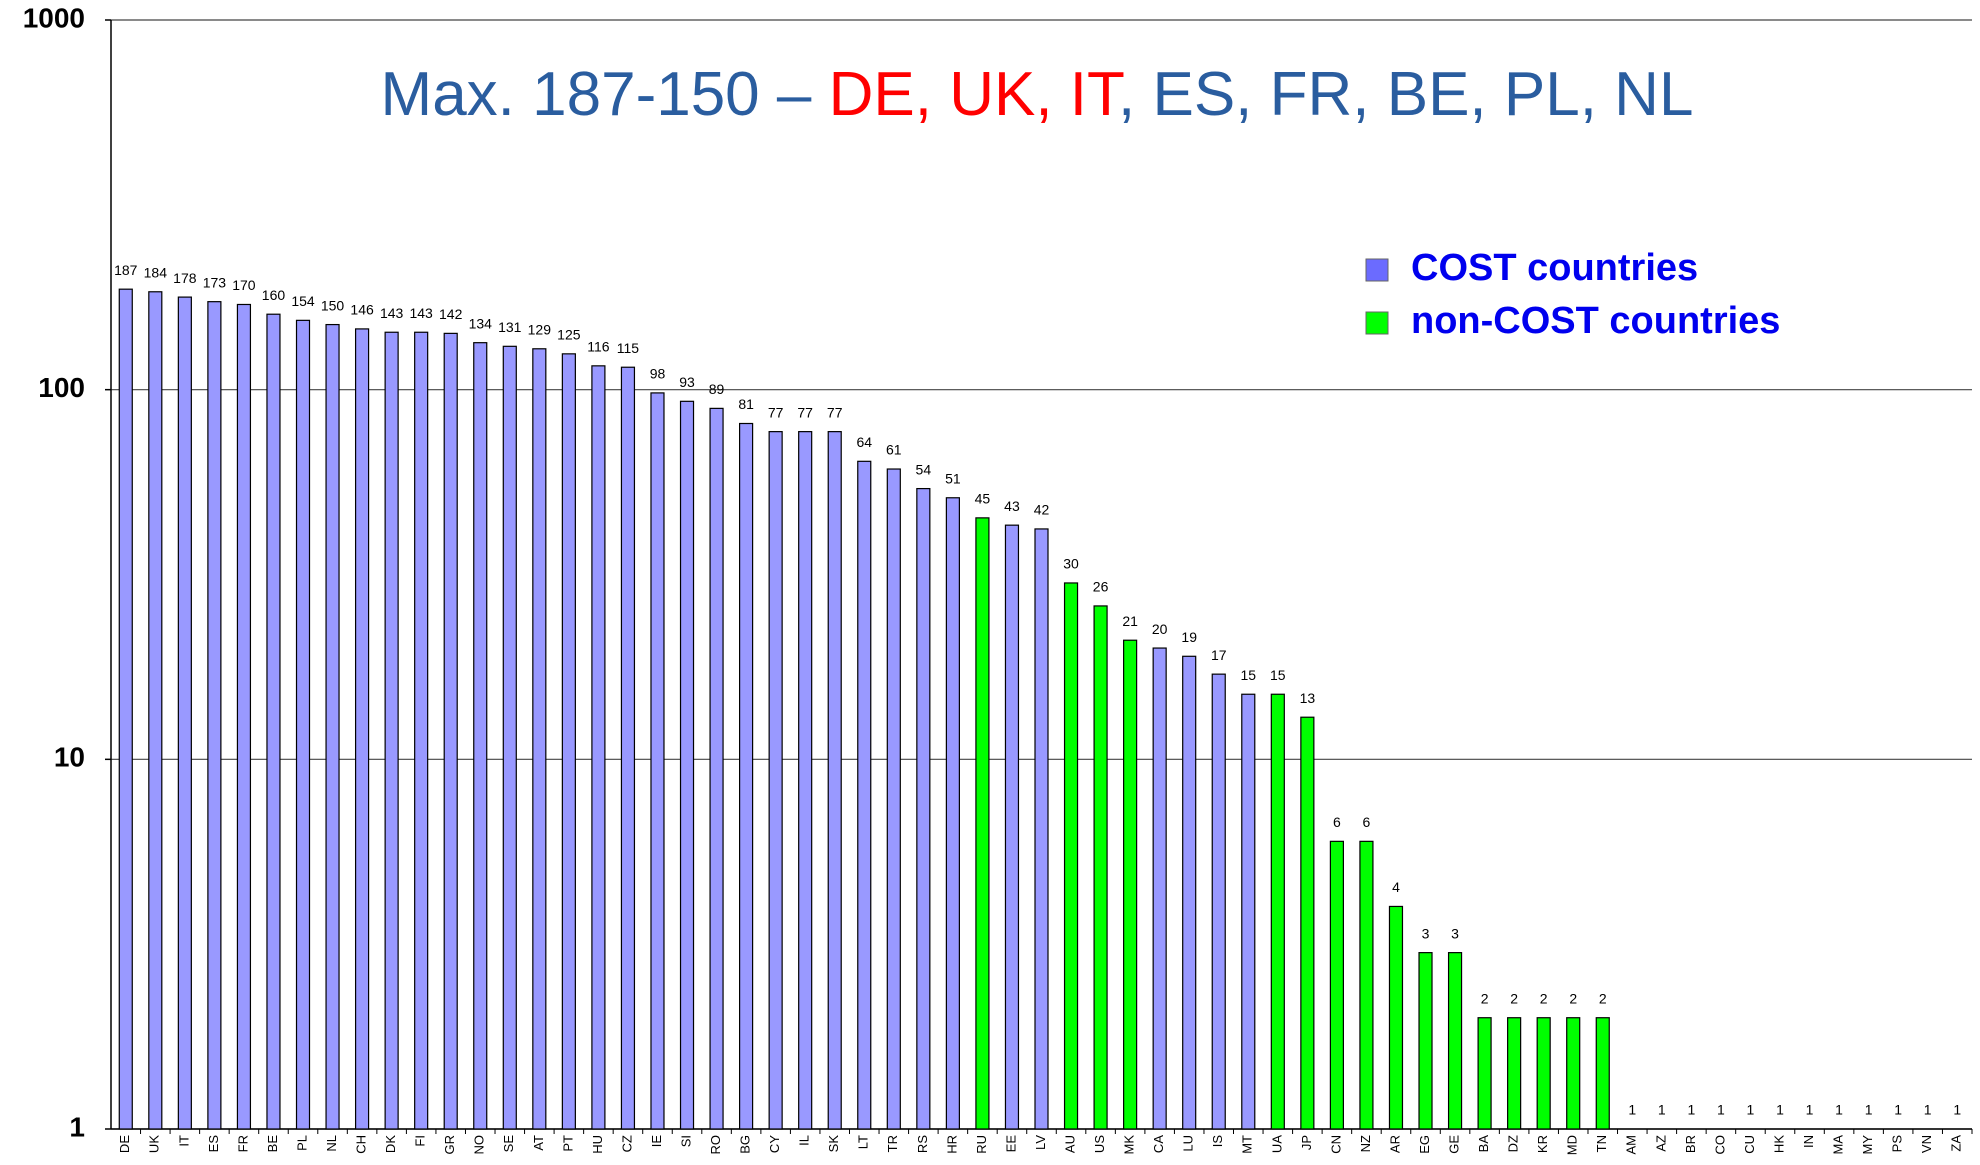 This screenshot has height=1165, width=1980. What do you see at coordinates (1595, 321) in the screenshot?
I see `legend-label: non-COST countries` at bounding box center [1595, 321].